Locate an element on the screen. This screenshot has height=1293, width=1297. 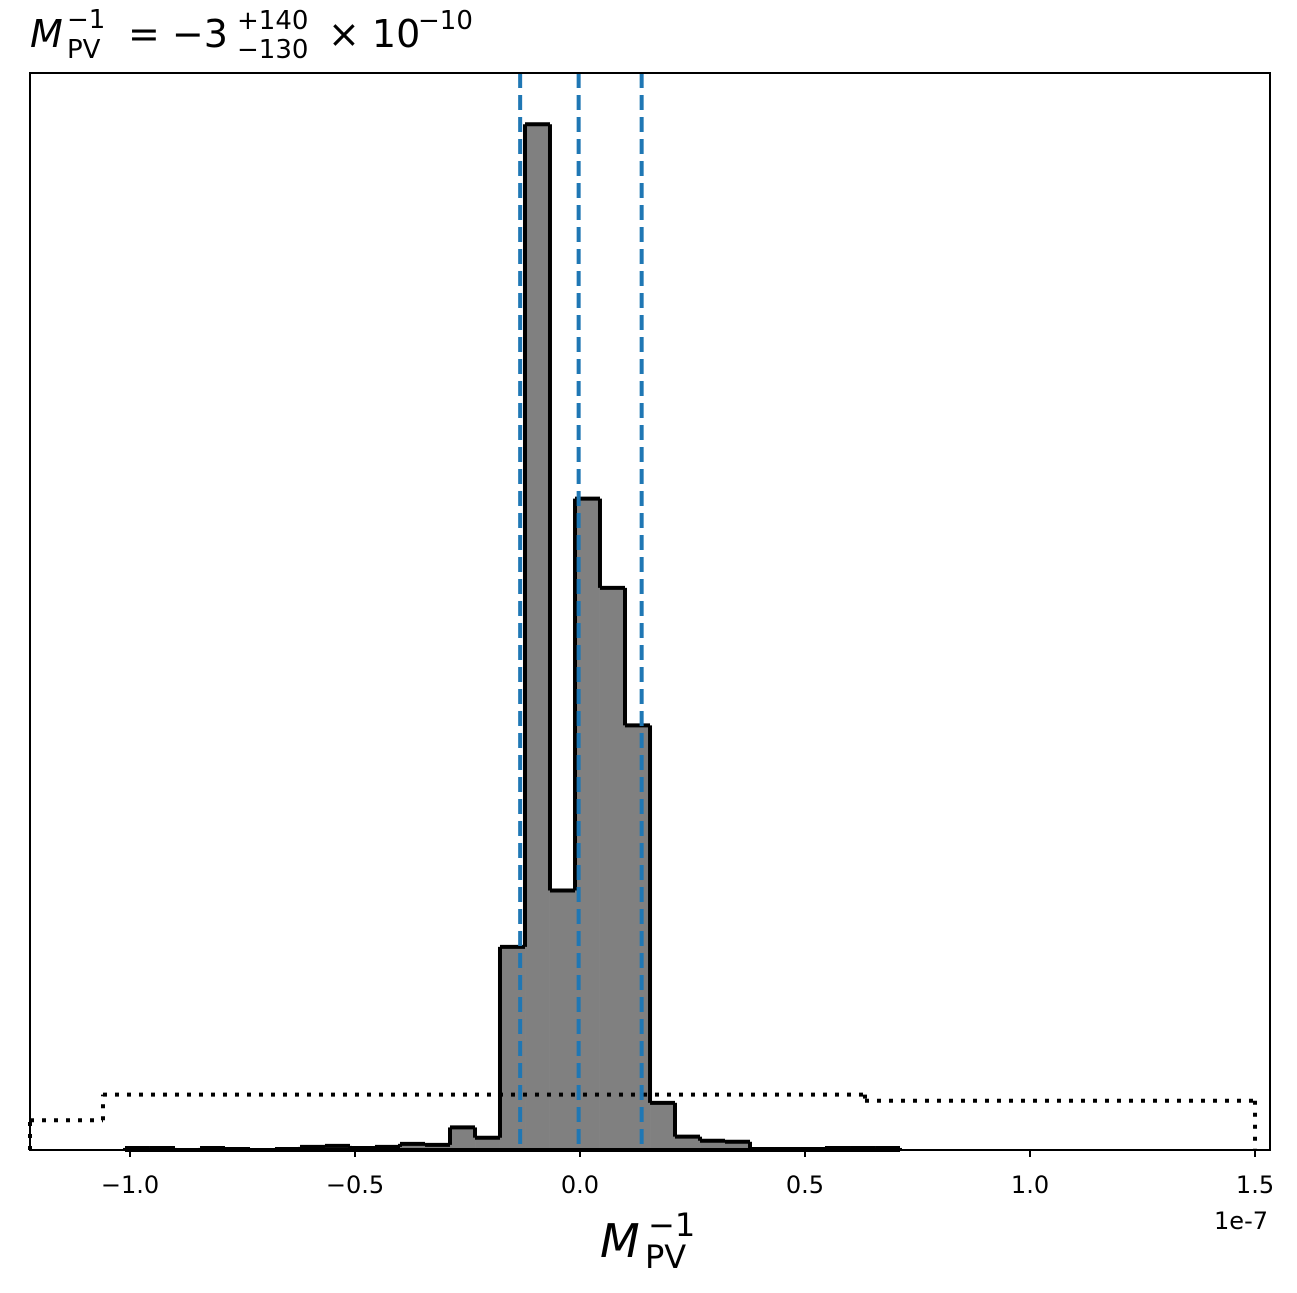
x-tick-label: −0.5 is located at coordinates (355, 1185).